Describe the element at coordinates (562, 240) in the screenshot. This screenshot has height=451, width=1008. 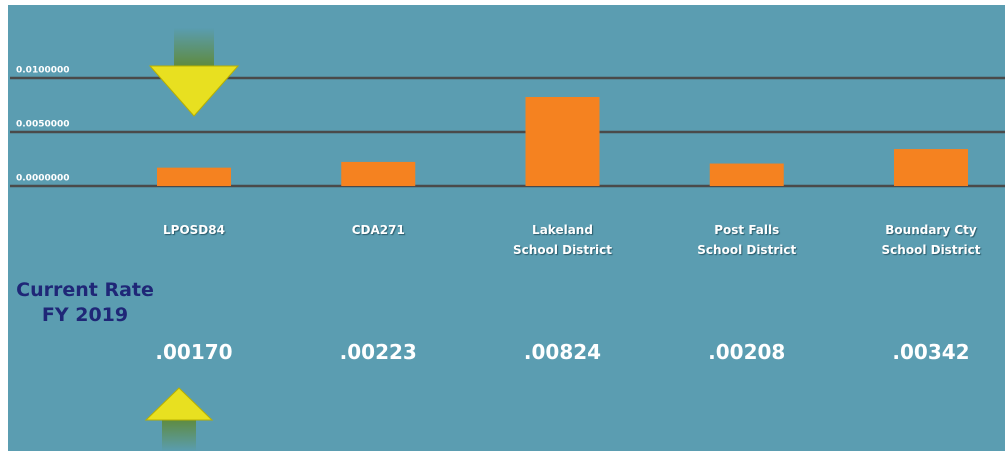
I see `x-tick-label: Lakeland School District` at that location.